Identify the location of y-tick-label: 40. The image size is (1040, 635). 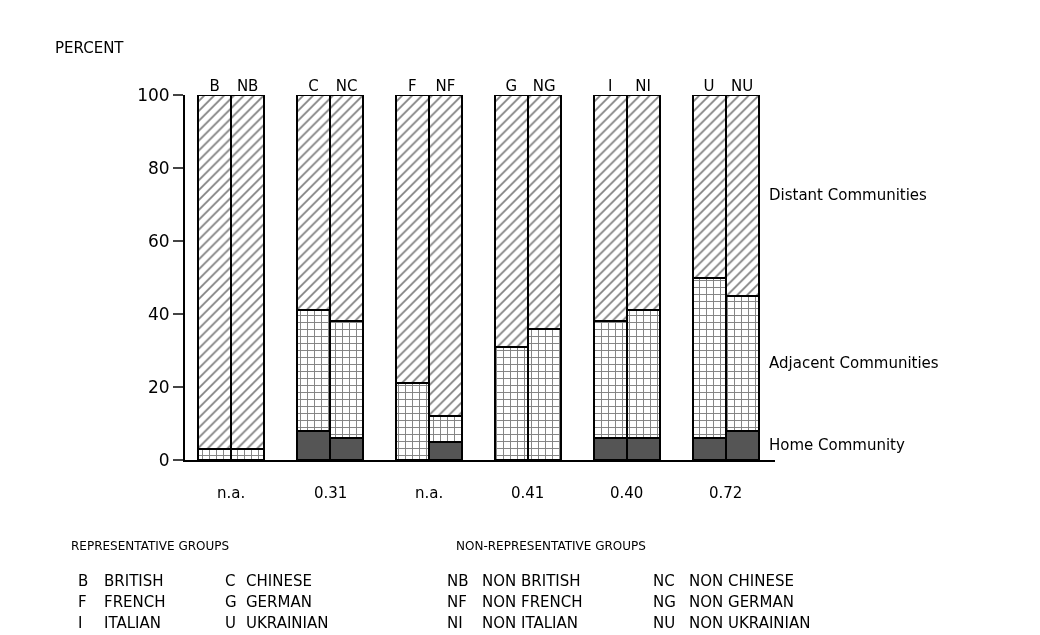
(158, 313).